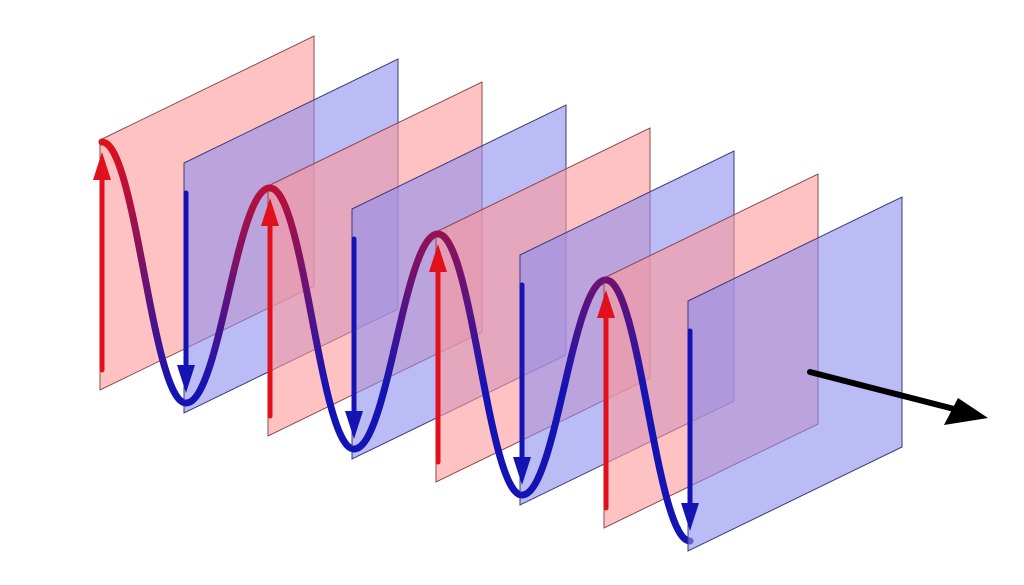  What do you see at coordinates (966, 411) in the screenshot?
I see `propagation-arrow-head` at bounding box center [966, 411].